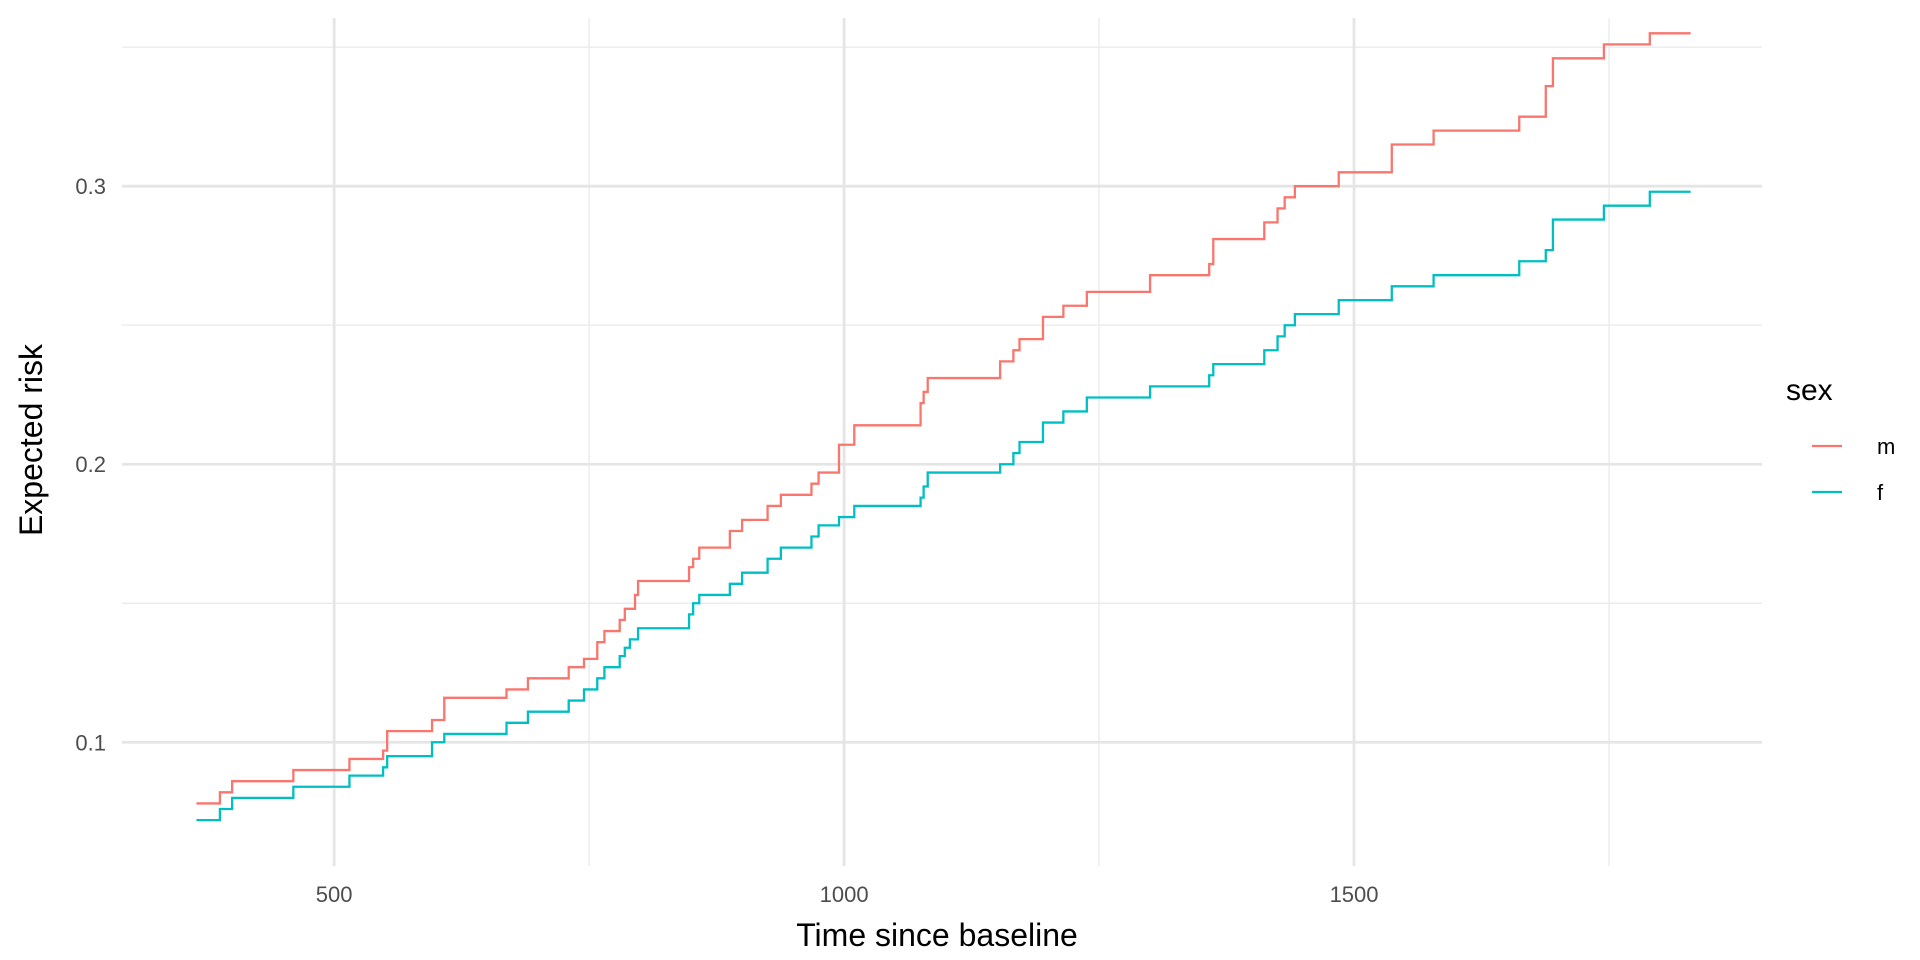 This screenshot has height=960, width=1920. What do you see at coordinates (1853, 469) in the screenshot?
I see `legend-items: mf` at bounding box center [1853, 469].